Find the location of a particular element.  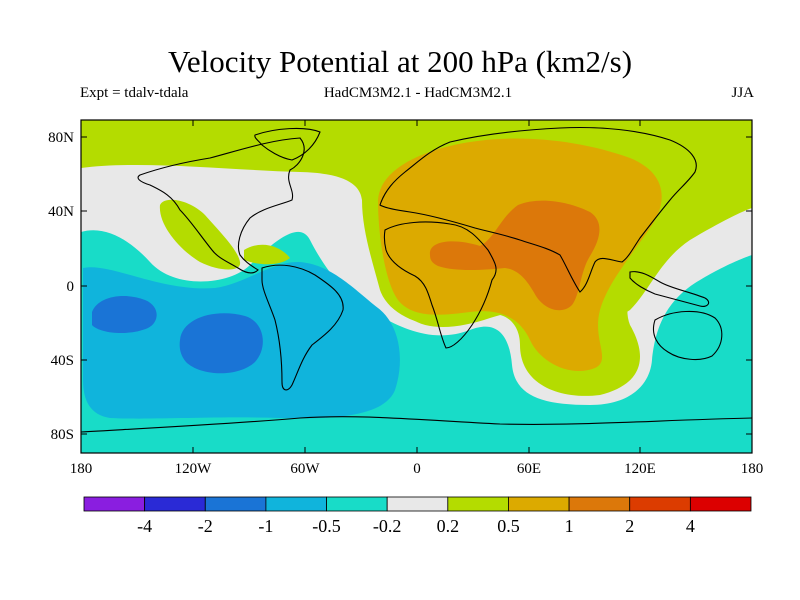

model-label: HadCM3M2.1 - HadCM3M2.1 is located at coordinates (418, 93).